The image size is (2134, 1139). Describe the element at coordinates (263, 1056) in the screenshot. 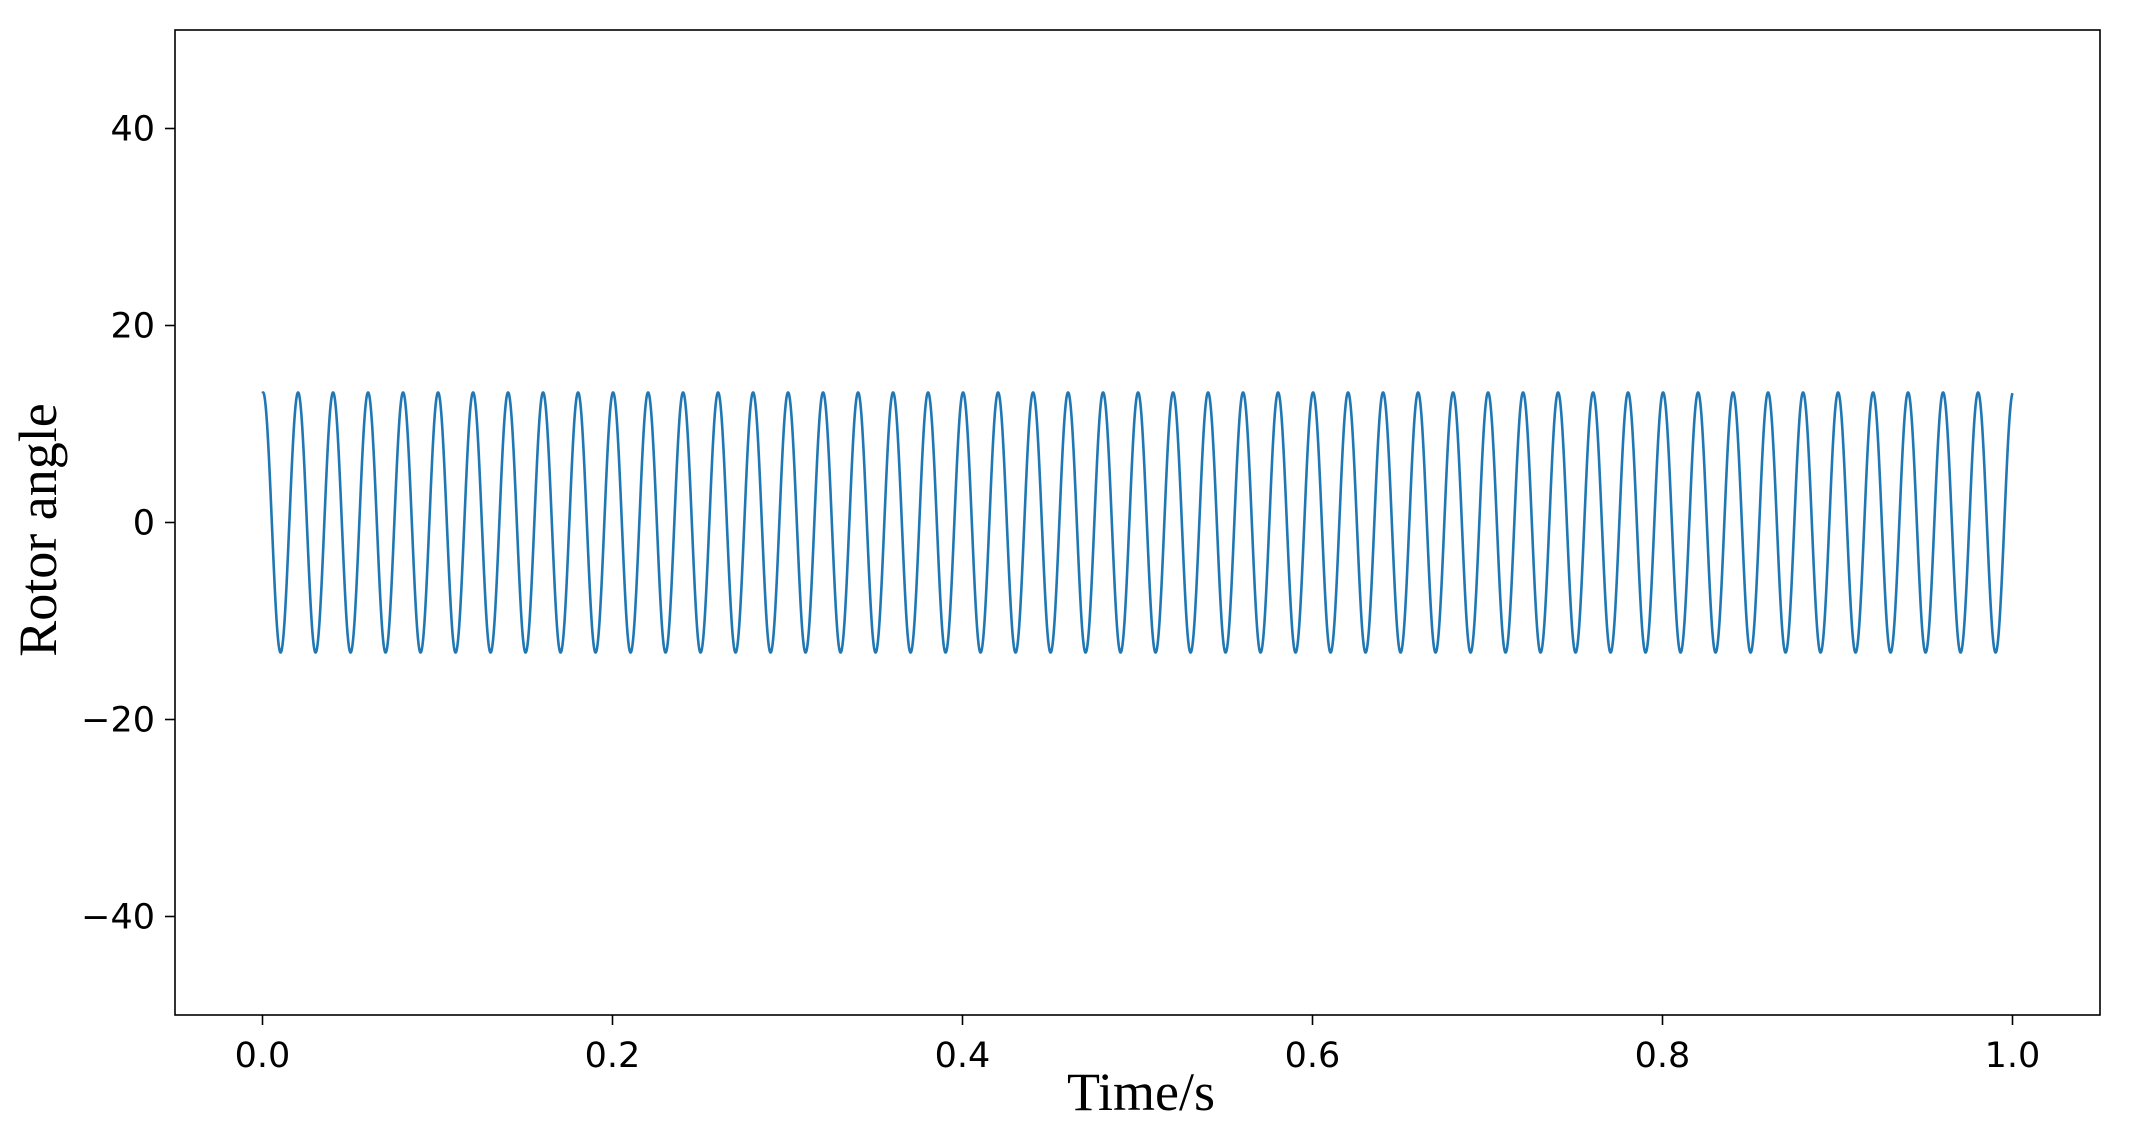

I see `x-tick-label: 0.0` at that location.